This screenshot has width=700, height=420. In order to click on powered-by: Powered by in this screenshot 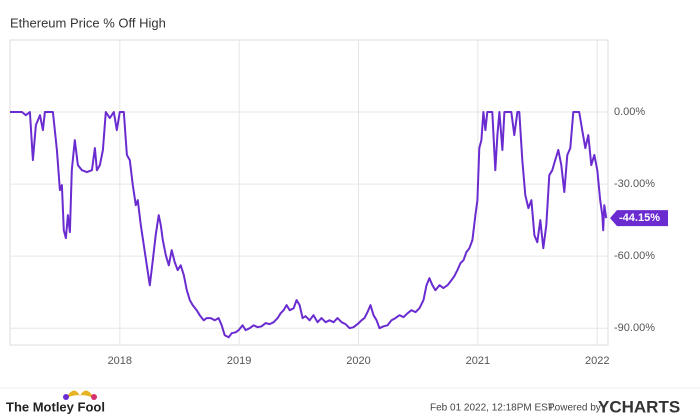, I will do `click(574, 408)`.